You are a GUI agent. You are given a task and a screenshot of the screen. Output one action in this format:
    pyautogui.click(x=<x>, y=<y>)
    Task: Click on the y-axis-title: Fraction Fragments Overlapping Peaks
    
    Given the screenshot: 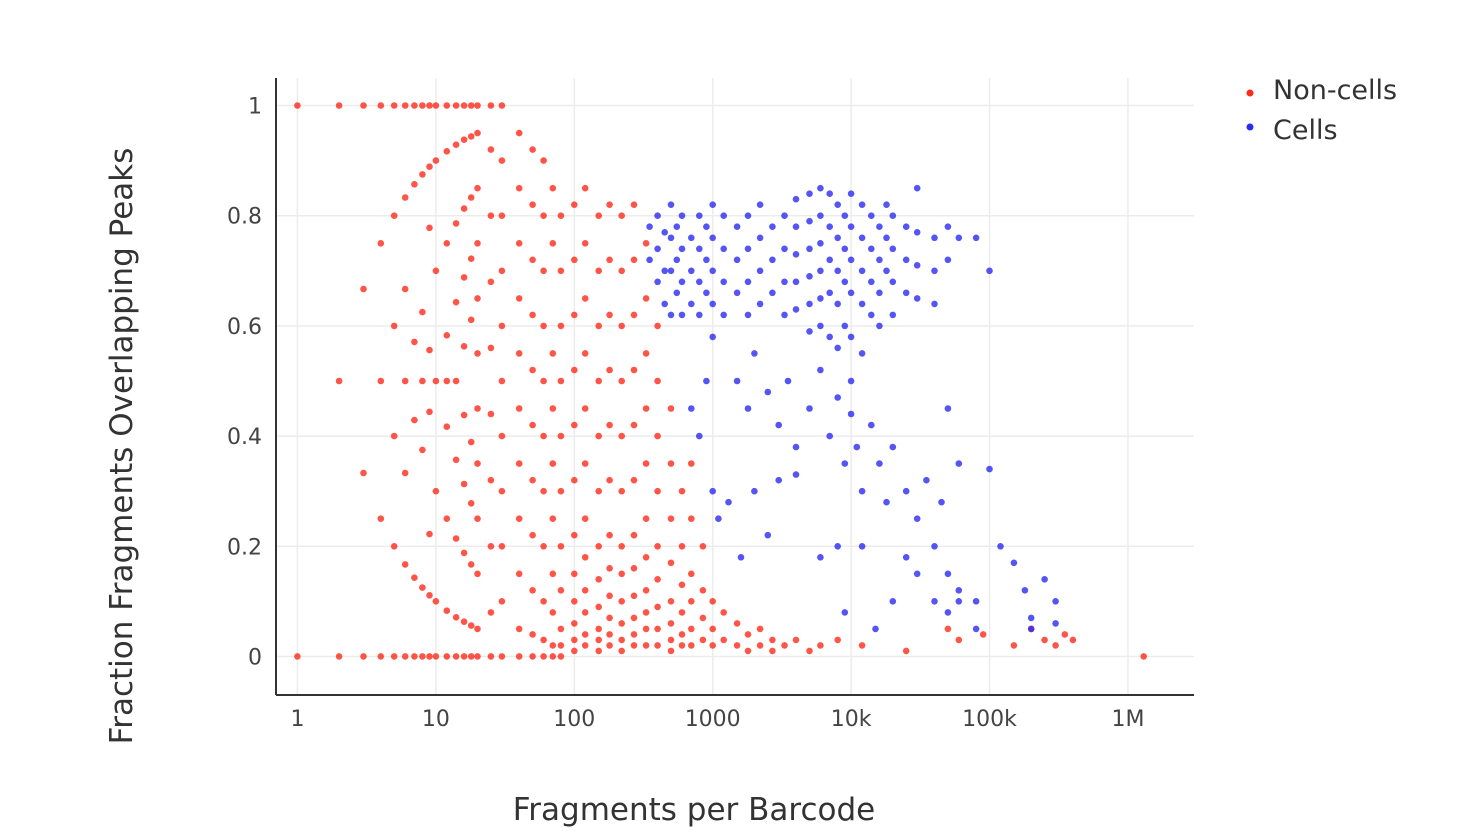 What is the action you would take?
    pyautogui.click(x=122, y=446)
    